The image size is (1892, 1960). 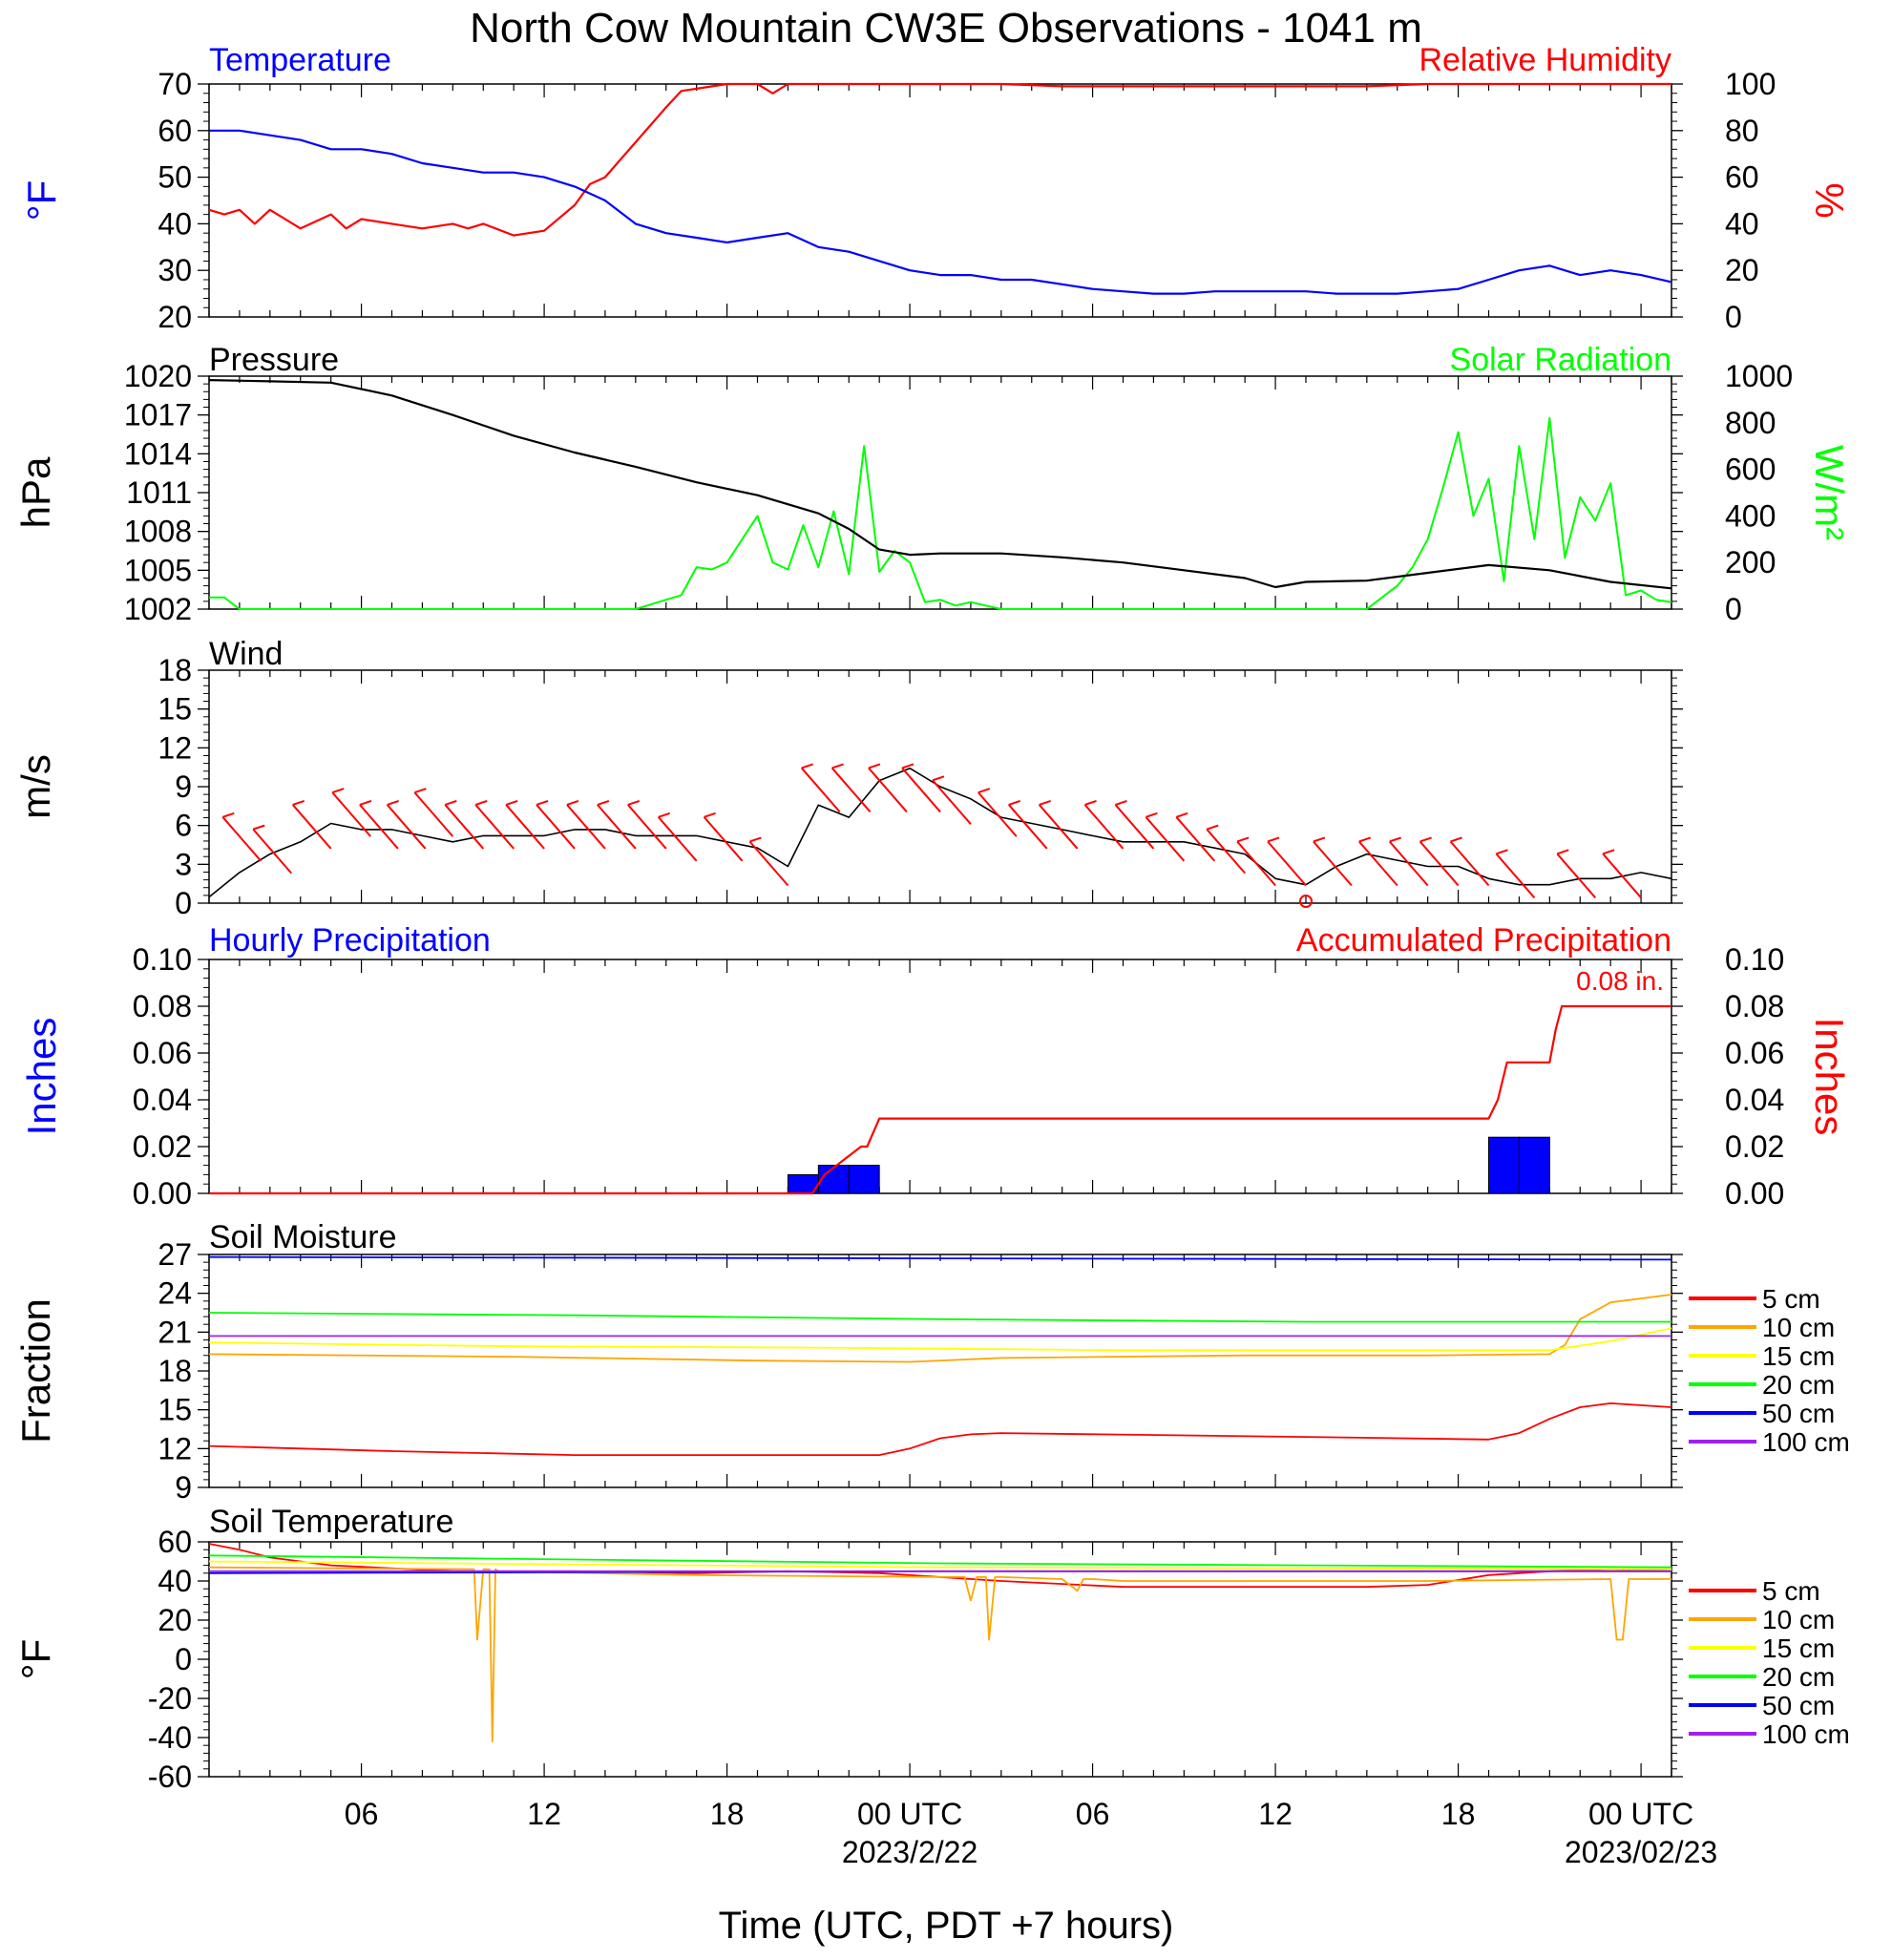 I want to click on panel-soil-moisture-title: Soil Moisture, so click(x=303, y=1237).